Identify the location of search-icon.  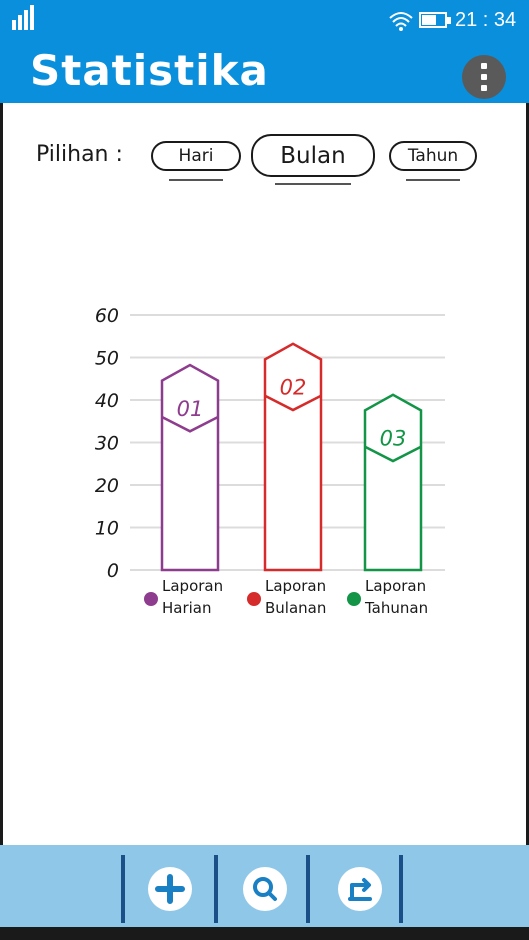
(265, 889).